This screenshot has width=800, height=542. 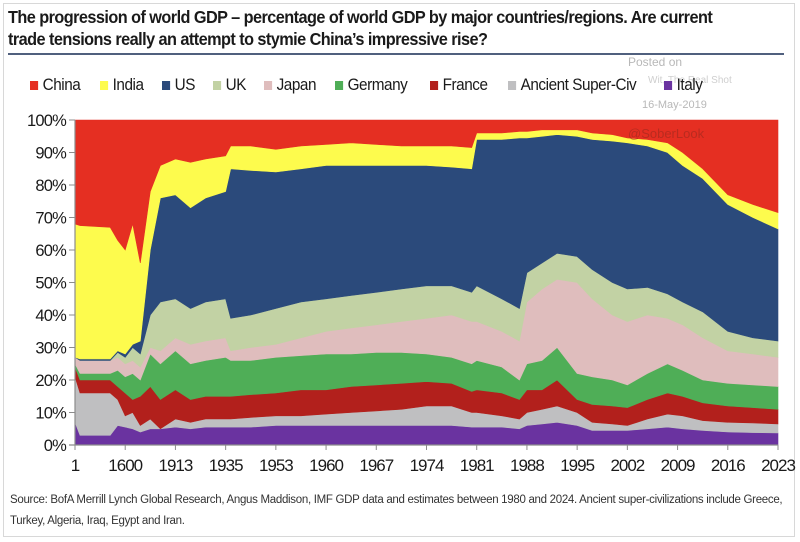 I want to click on legend-label: Germany, so click(x=377, y=84).